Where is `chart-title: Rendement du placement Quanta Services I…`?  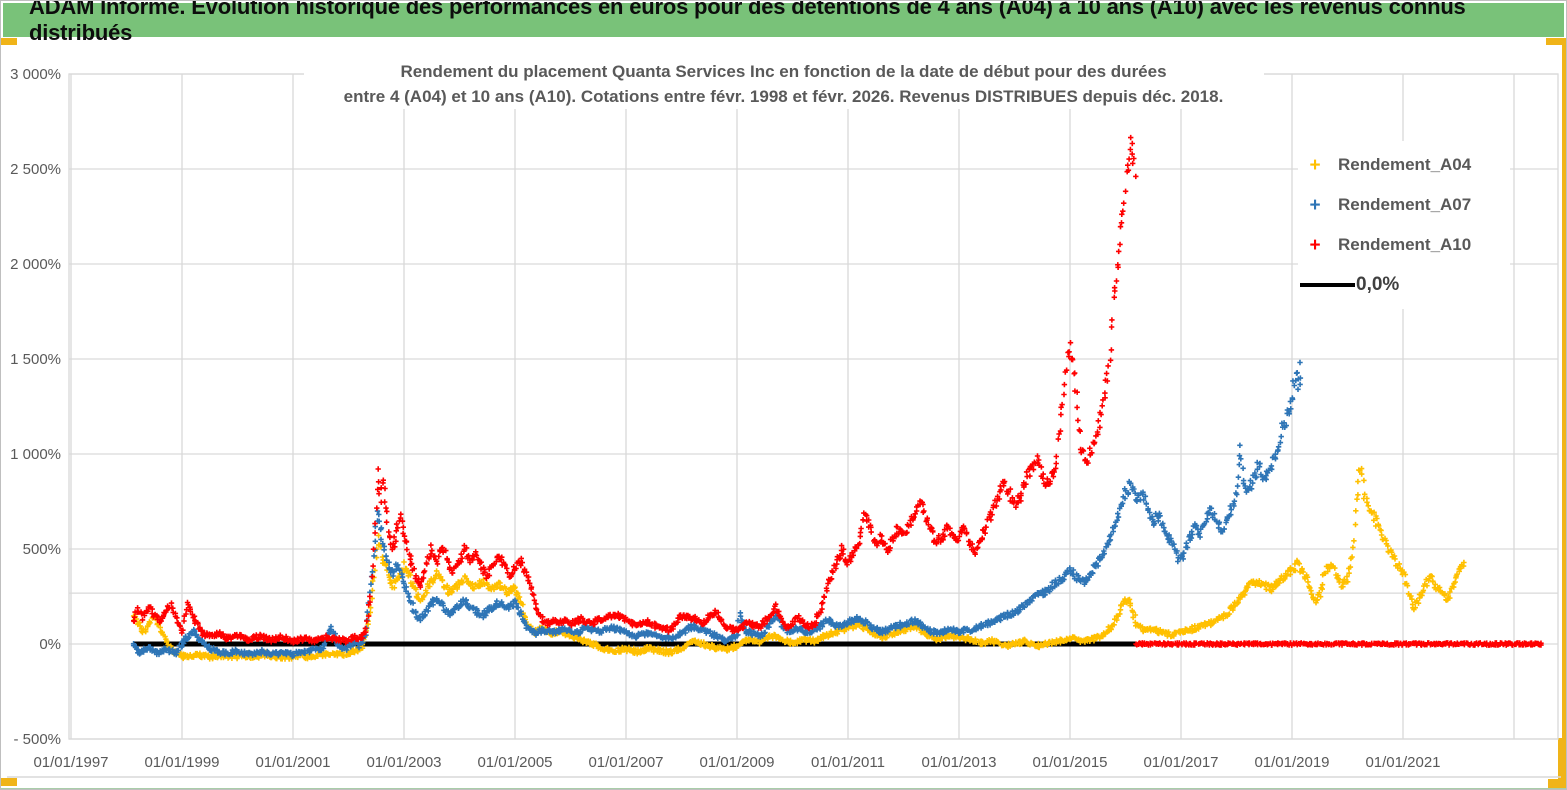
chart-title: Rendement du placement Quanta Services I… is located at coordinates (783, 84).